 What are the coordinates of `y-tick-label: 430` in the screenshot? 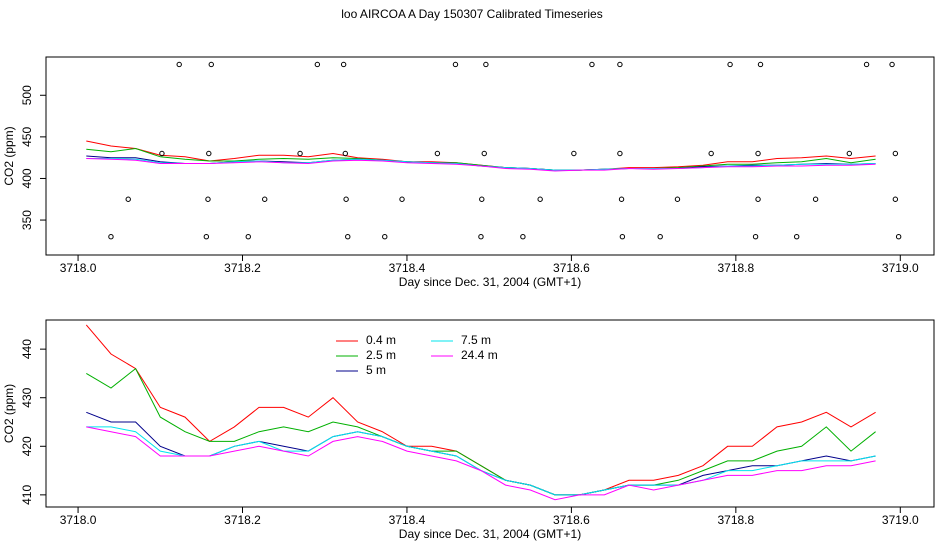 It's located at (27, 397).